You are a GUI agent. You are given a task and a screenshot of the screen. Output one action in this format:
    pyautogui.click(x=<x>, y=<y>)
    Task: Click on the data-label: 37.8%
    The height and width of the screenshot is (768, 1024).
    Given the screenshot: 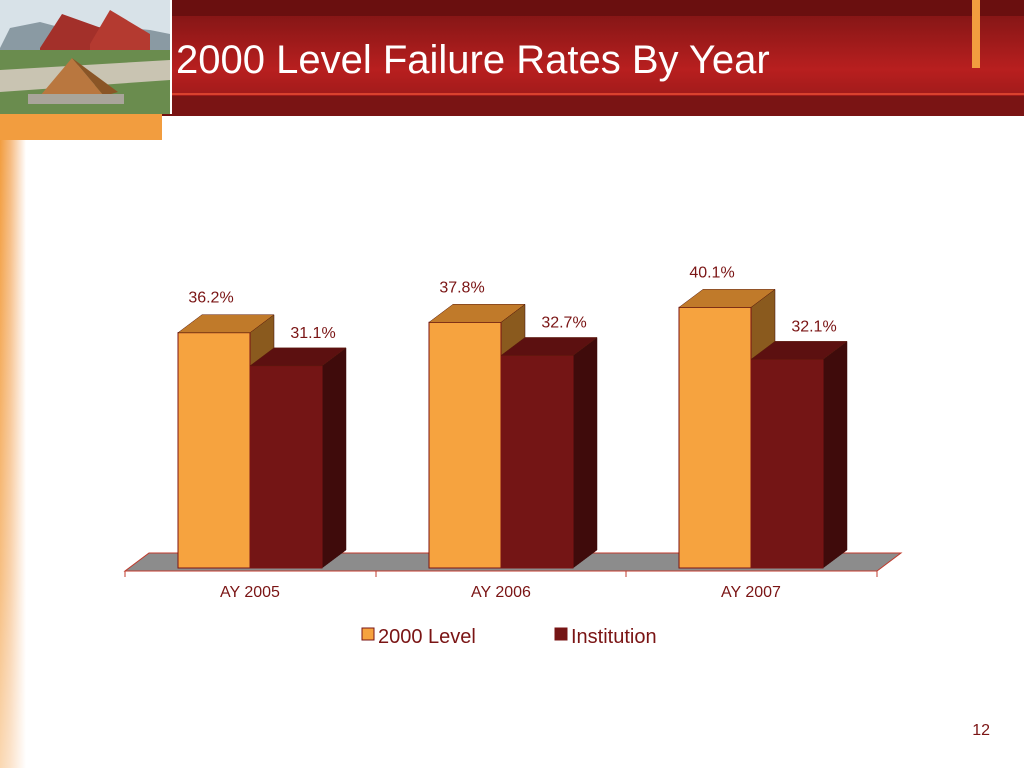 What is the action you would take?
    pyautogui.click(x=461, y=287)
    